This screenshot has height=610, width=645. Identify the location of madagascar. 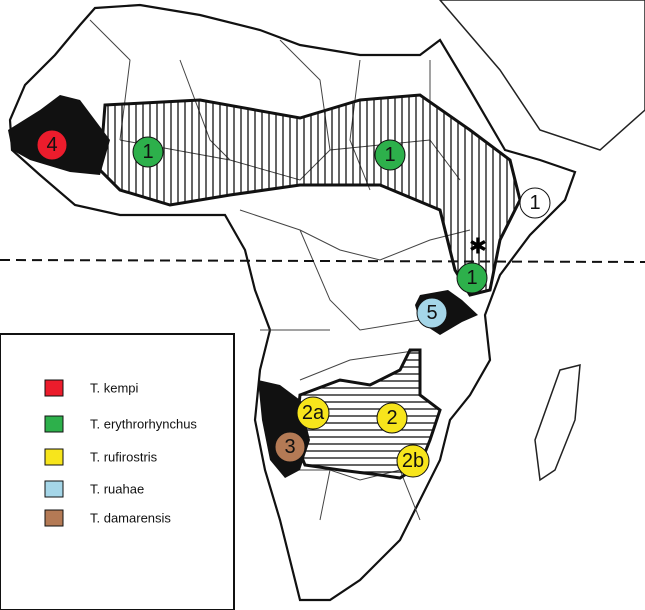
(557, 423).